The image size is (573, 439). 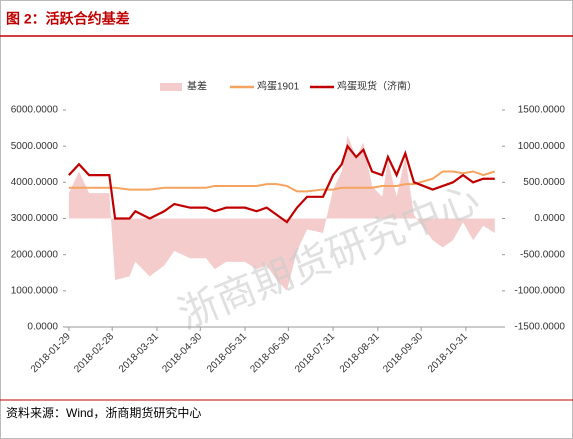 I want to click on y-tick-label: 0.0000, so click(x=42, y=327).